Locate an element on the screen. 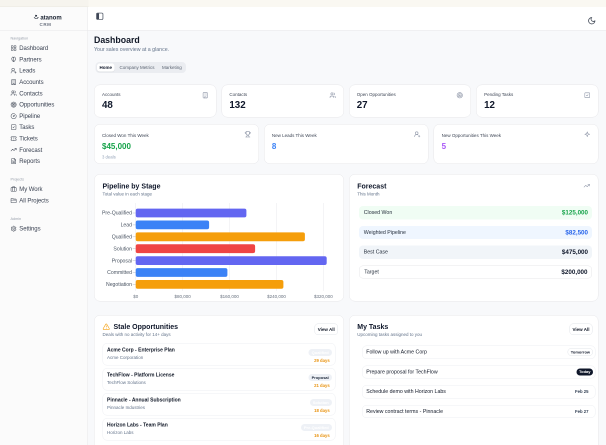  svg-text: Proposal is located at coordinates (122, 261).